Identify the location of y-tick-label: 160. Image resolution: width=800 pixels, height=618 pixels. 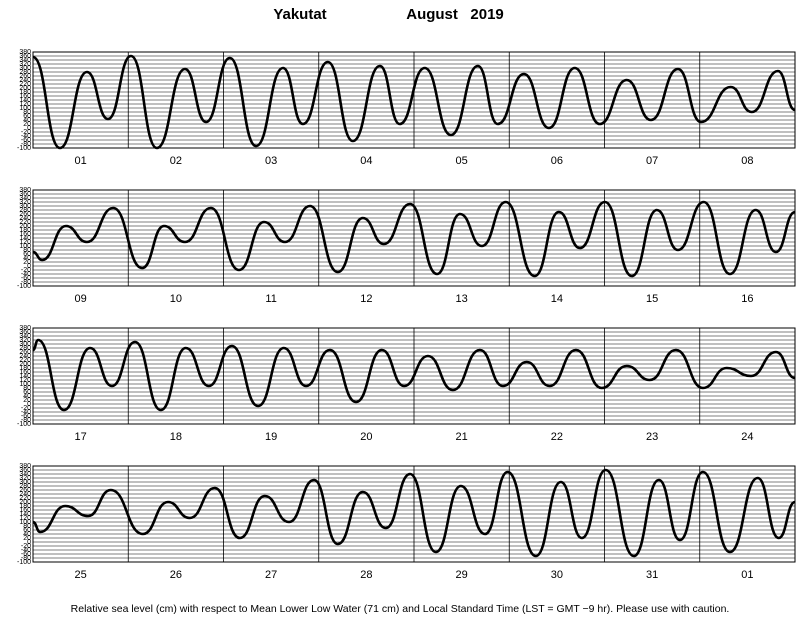
(25, 510).